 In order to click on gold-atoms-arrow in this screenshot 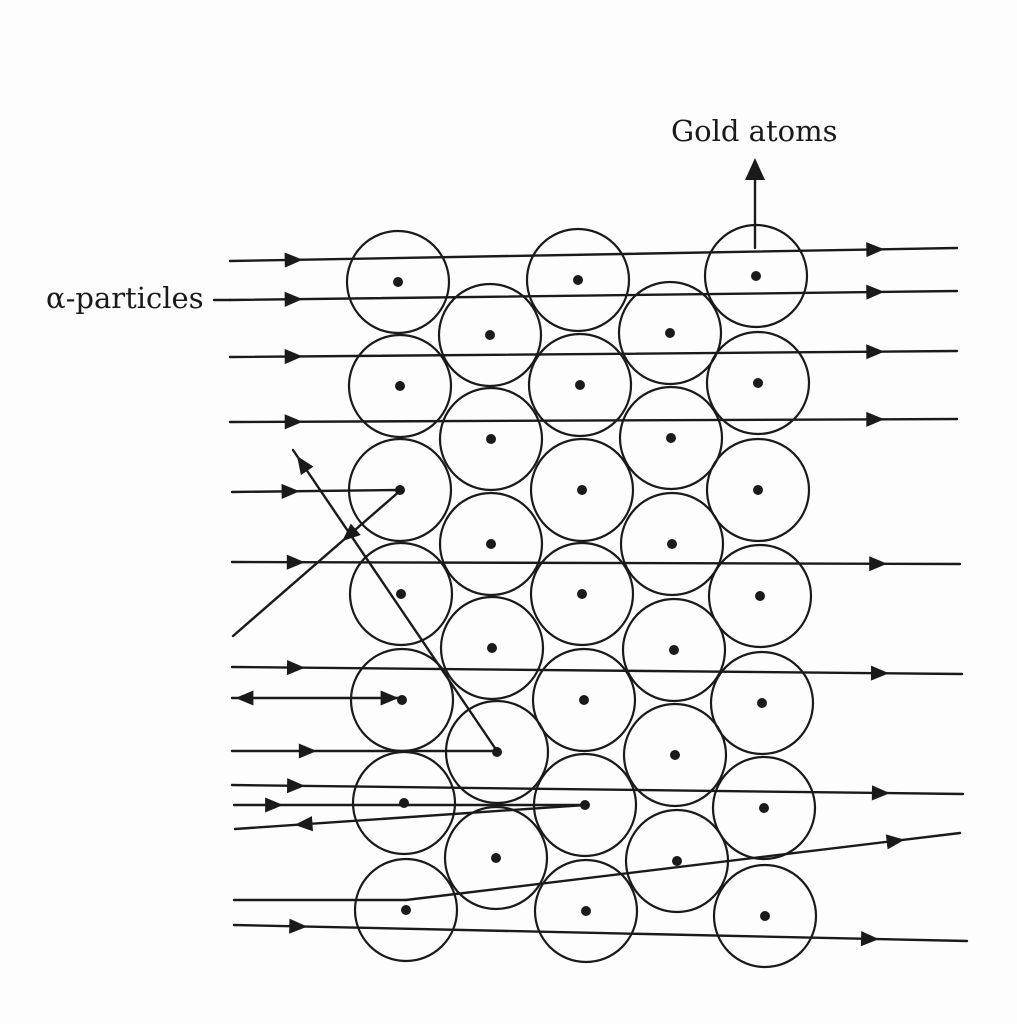, I will do `click(755, 204)`.